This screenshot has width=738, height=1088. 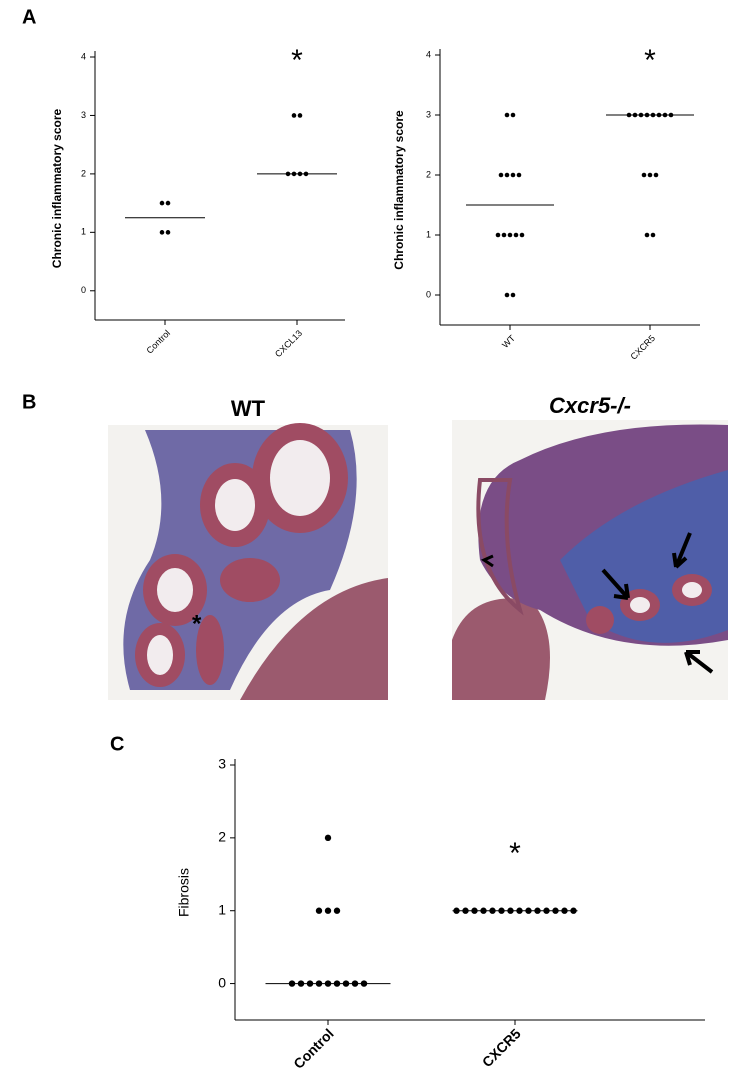 I want to click on micrograph-title: WT, so click(x=248, y=408).